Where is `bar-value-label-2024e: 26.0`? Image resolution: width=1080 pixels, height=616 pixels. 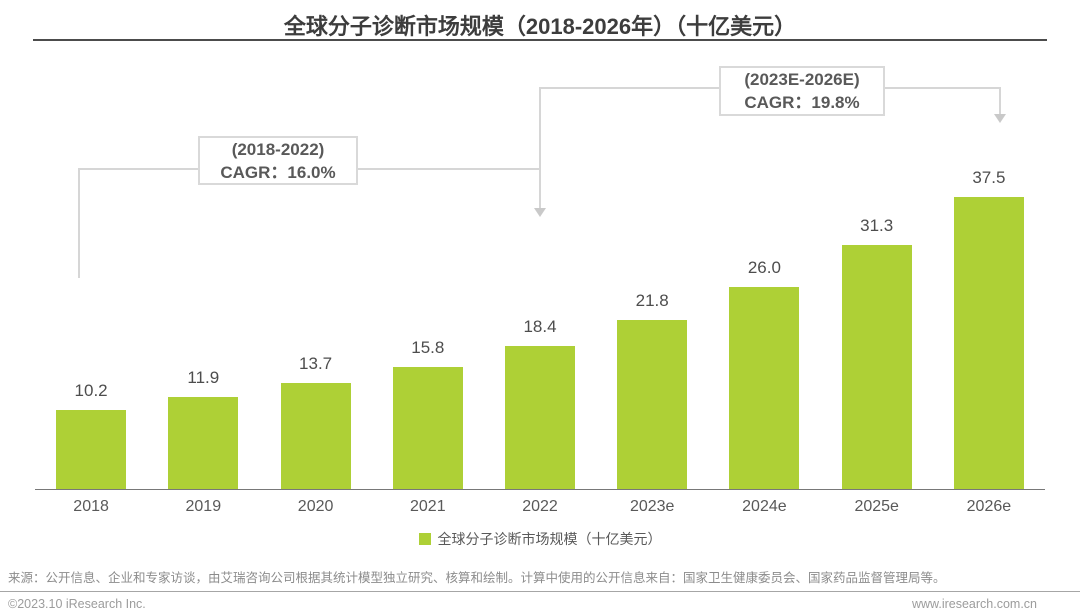 bar-value-label-2024e: 26.0 is located at coordinates (764, 267).